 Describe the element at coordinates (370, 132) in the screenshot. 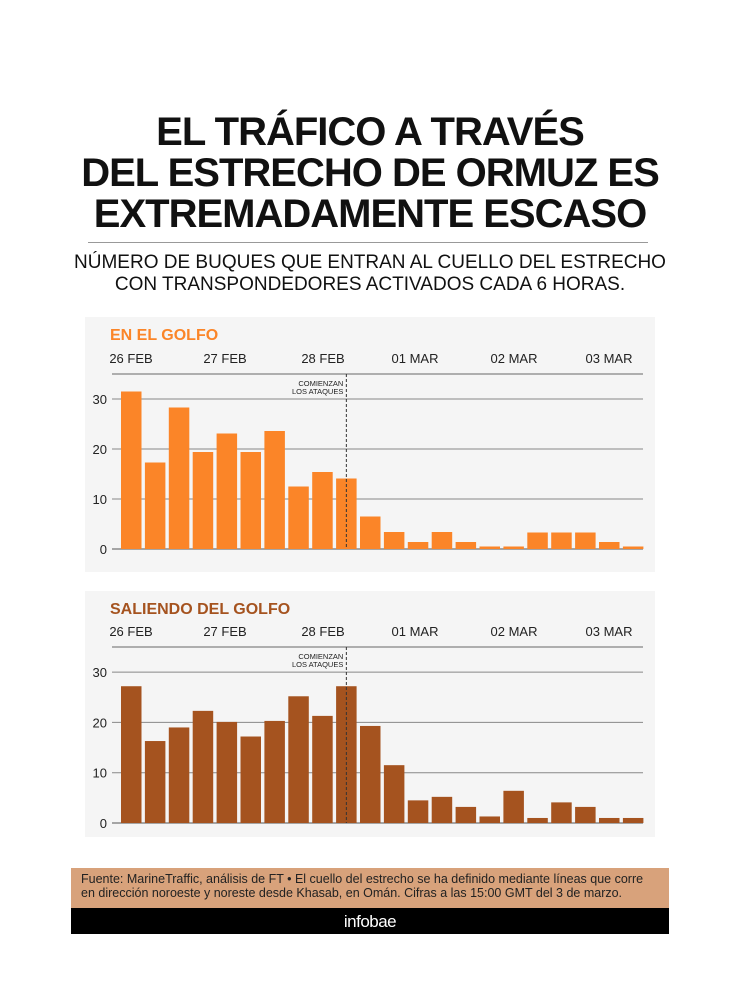

I see `title-line: EL TRÁFICO A TRAVÉS` at that location.